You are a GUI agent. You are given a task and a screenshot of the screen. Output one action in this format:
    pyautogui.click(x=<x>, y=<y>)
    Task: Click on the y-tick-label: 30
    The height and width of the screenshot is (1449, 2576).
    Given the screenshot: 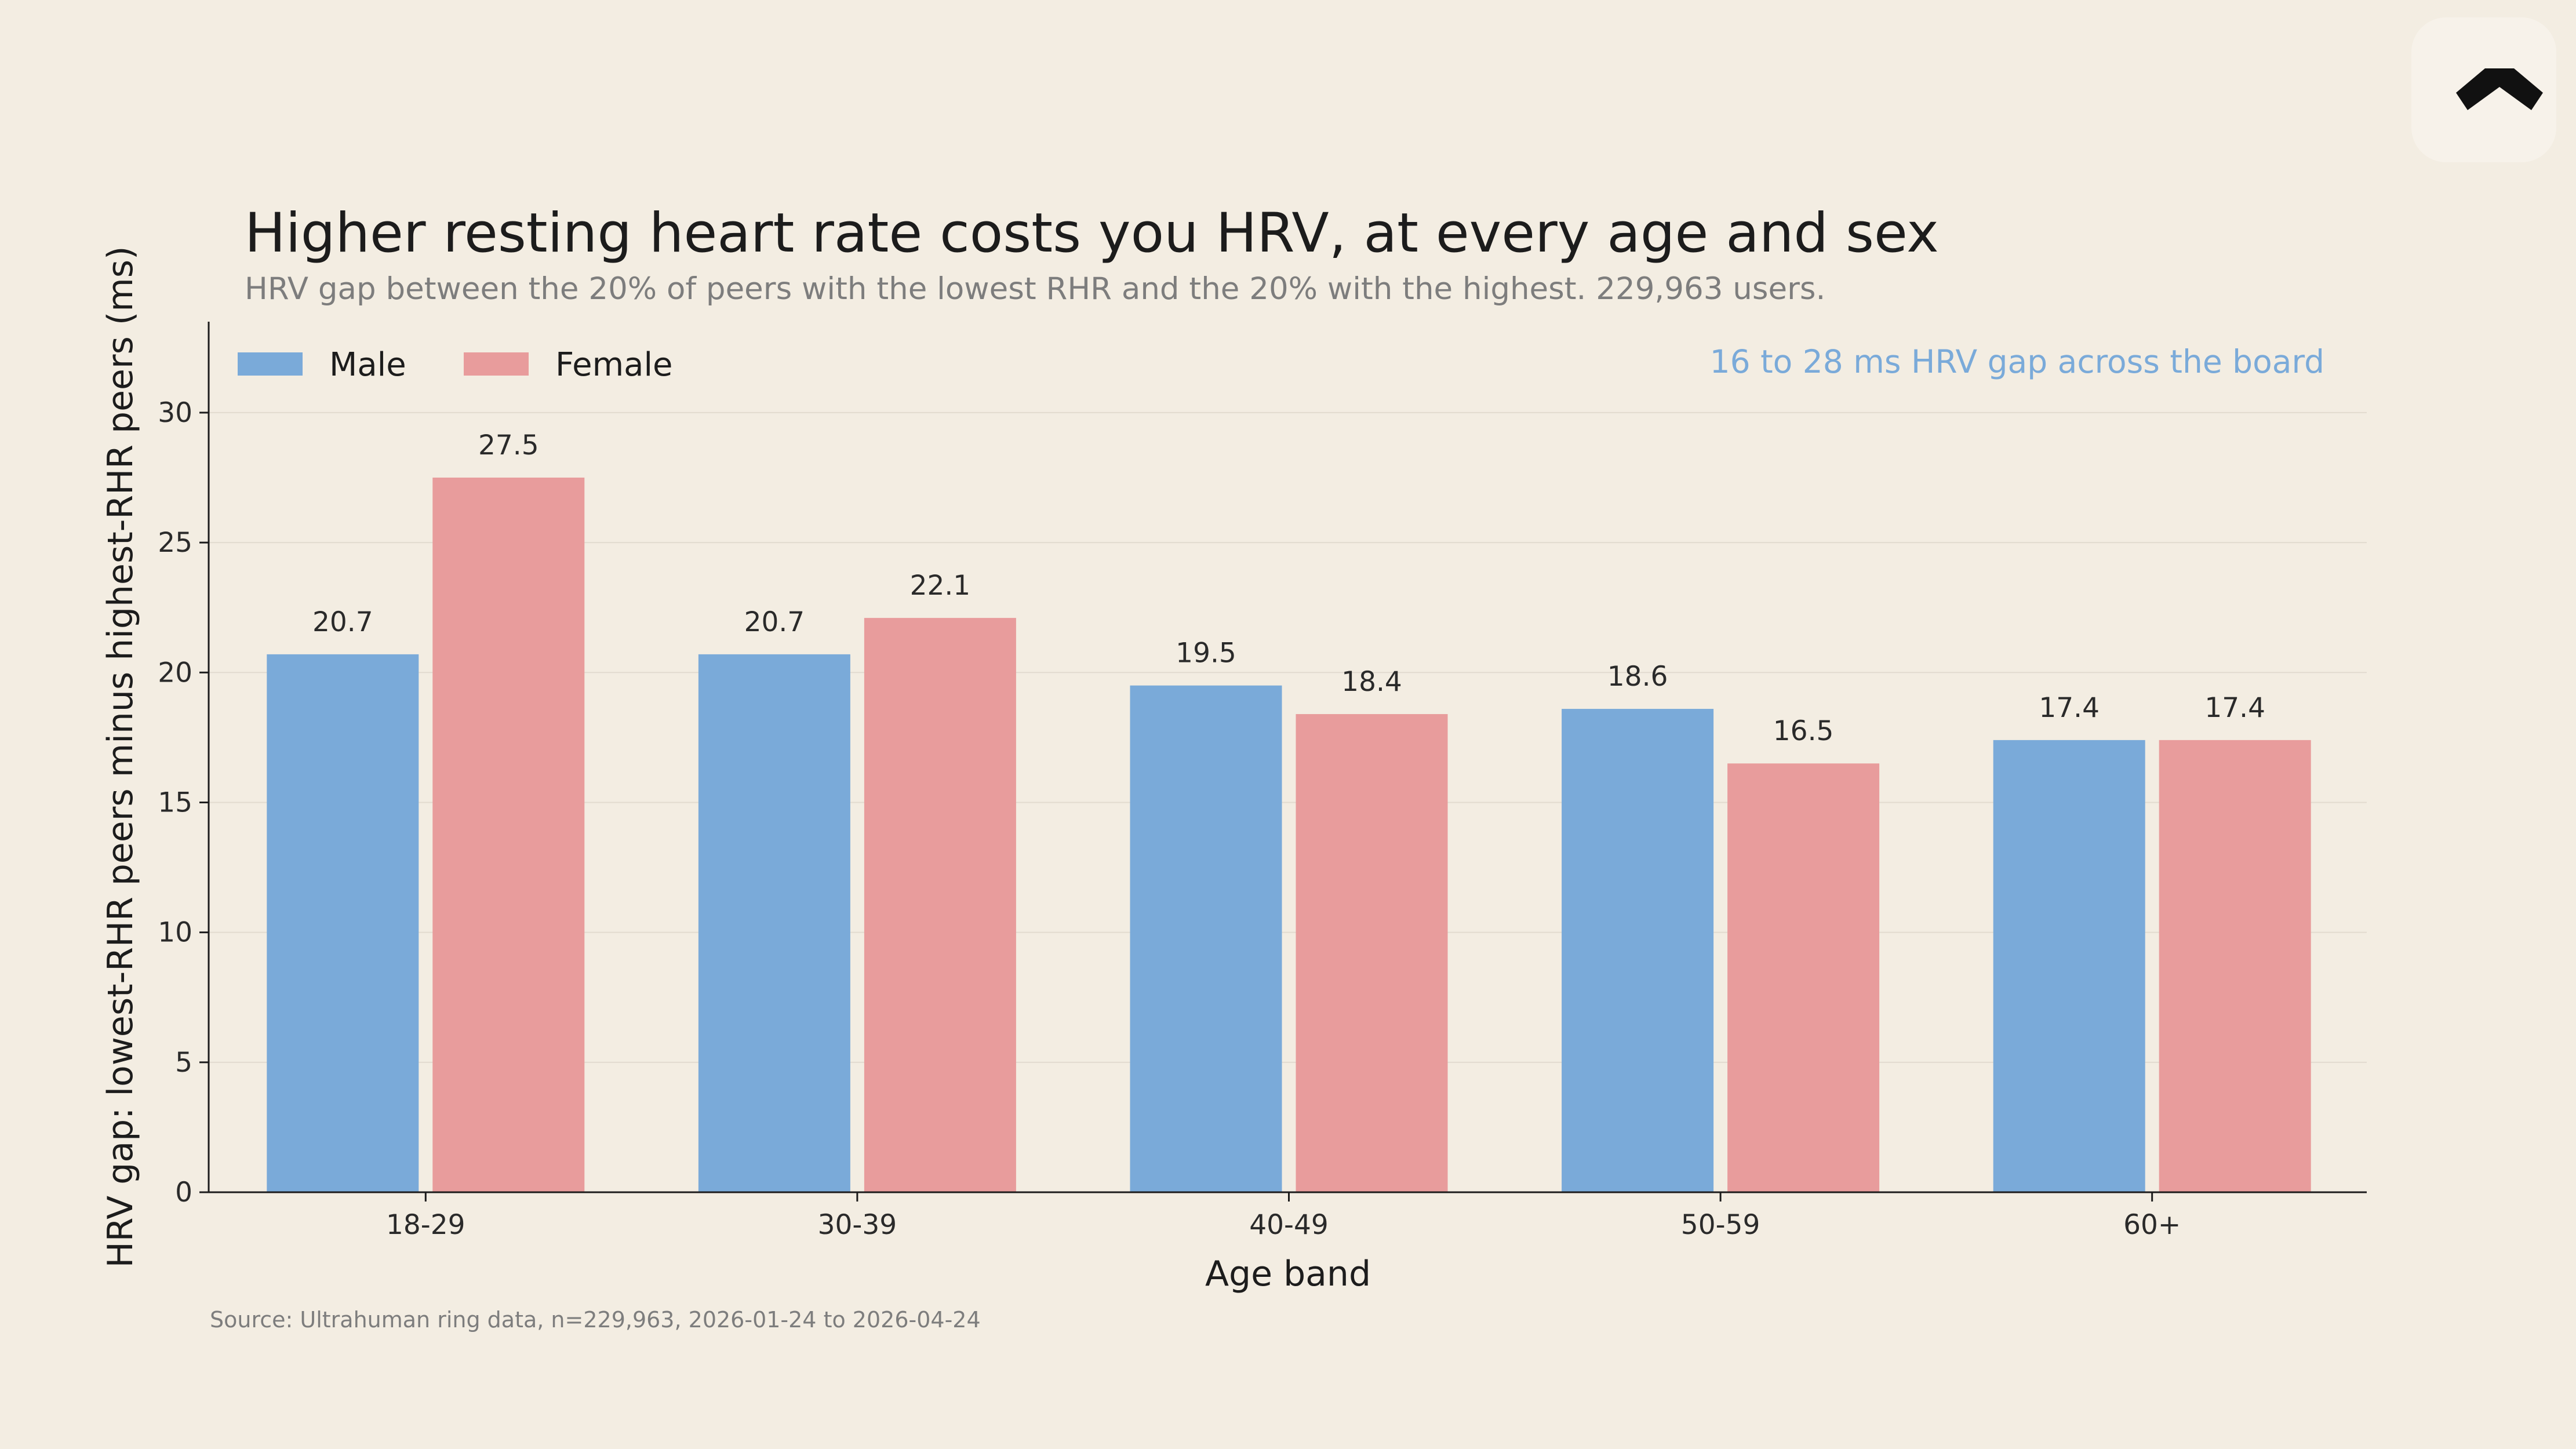 What is the action you would take?
    pyautogui.click(x=175, y=413)
    